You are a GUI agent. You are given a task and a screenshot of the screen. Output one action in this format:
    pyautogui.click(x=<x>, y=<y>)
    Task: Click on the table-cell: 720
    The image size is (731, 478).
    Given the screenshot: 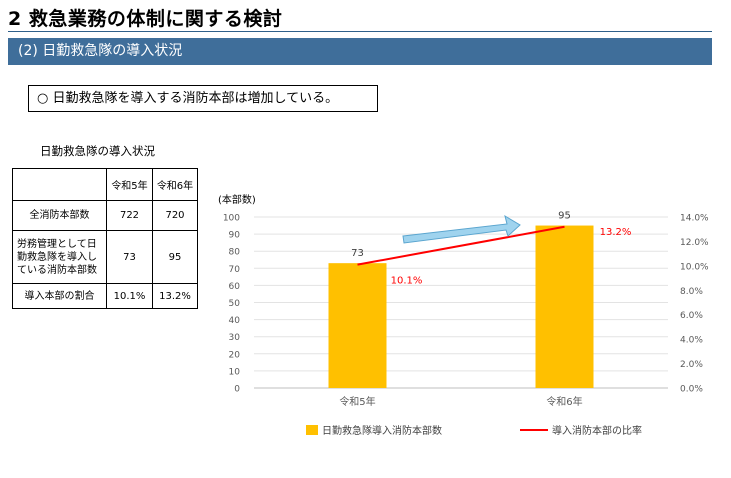 What is the action you would take?
    pyautogui.click(x=175, y=215)
    